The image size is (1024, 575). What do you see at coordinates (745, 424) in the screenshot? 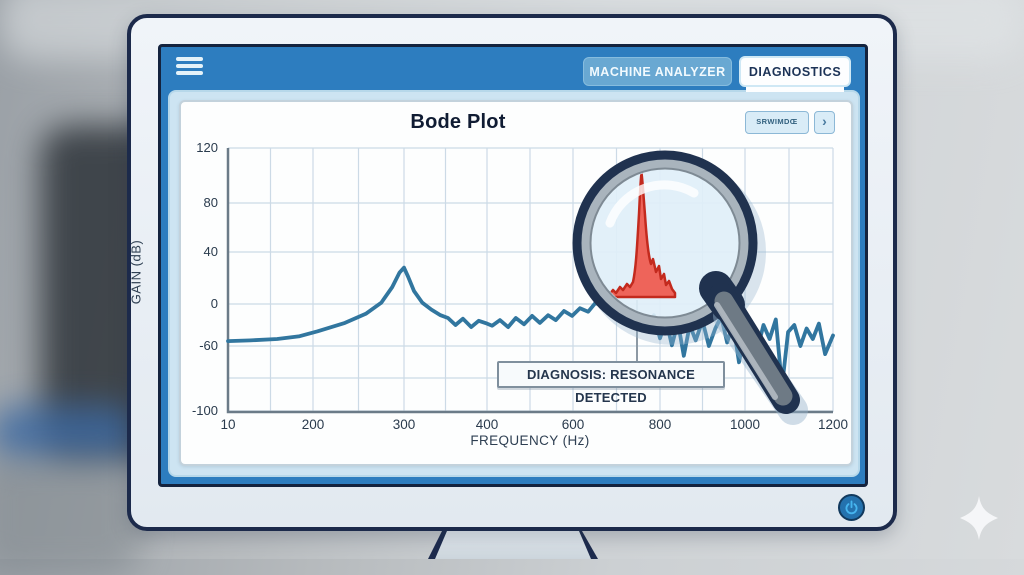
I see `x-tick-label: 1000` at bounding box center [745, 424].